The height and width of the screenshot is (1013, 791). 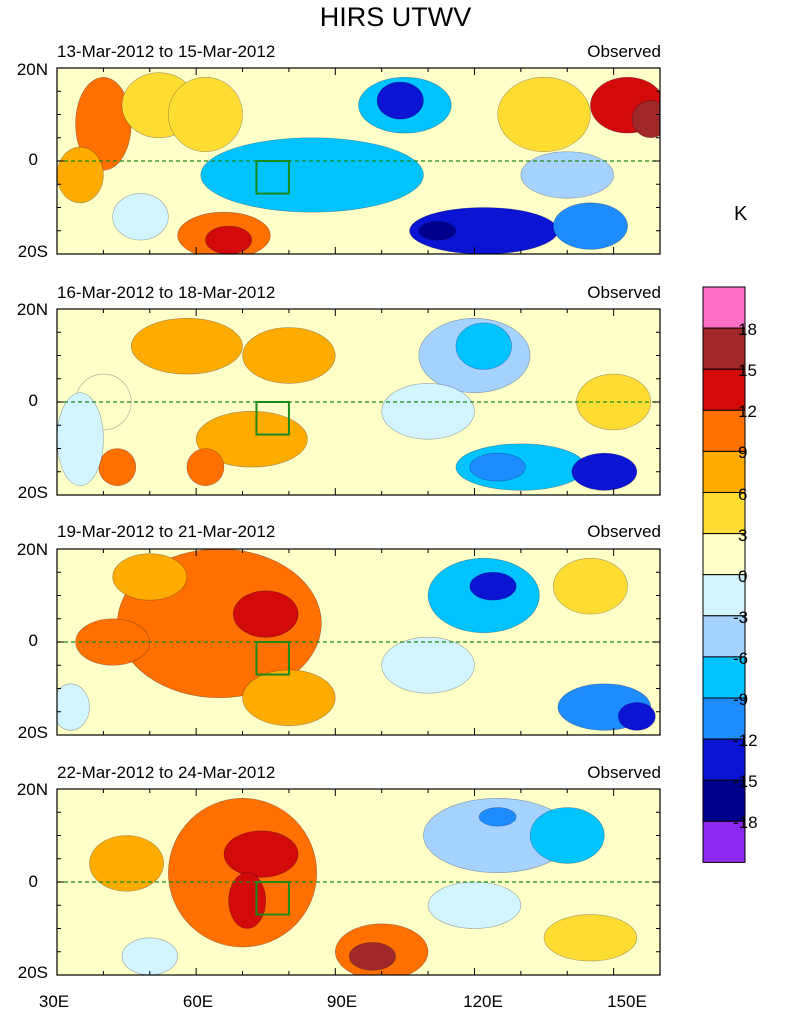 What do you see at coordinates (741, 617) in the screenshot?
I see `colorbar-label-m3: -3` at bounding box center [741, 617].